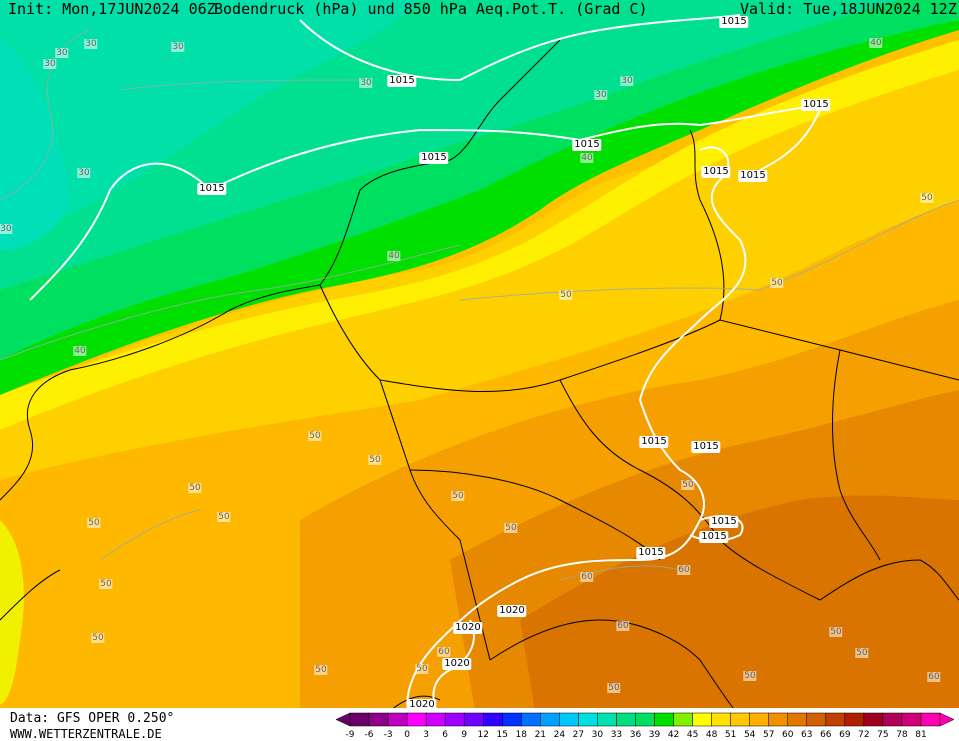 This screenshot has height=741, width=959. I want to click on valid-time: Valid: Tue,18JUN2024 12Z, so click(848, 9).